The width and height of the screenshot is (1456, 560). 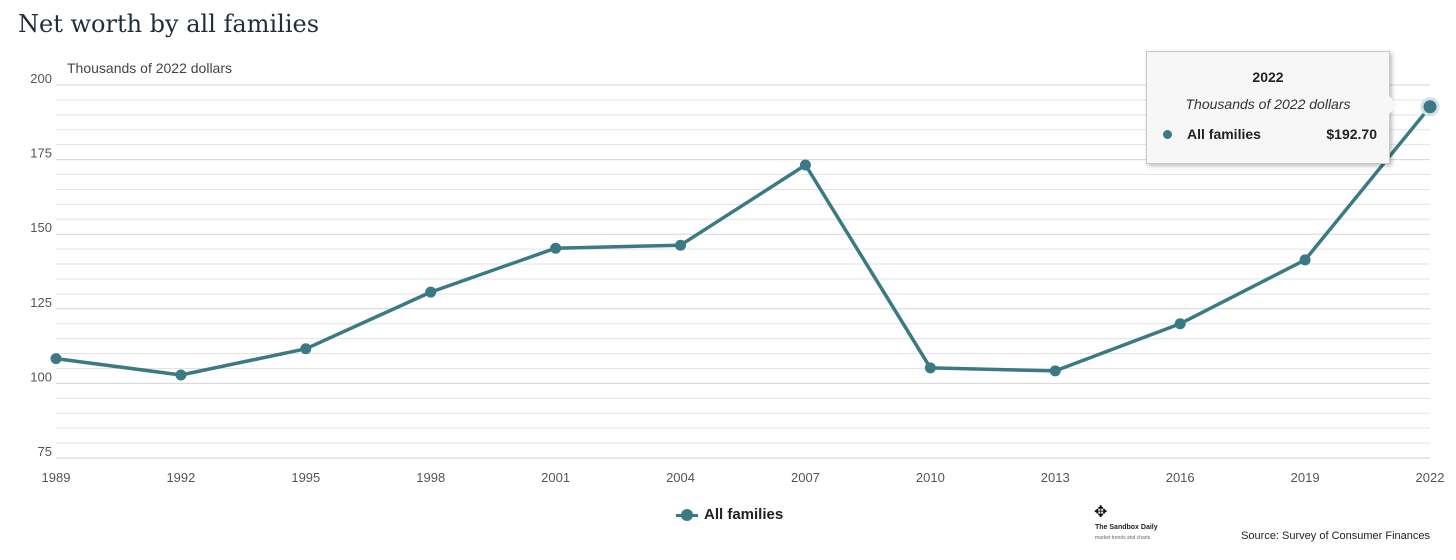 I want to click on data-point-2019, so click(x=1305, y=260).